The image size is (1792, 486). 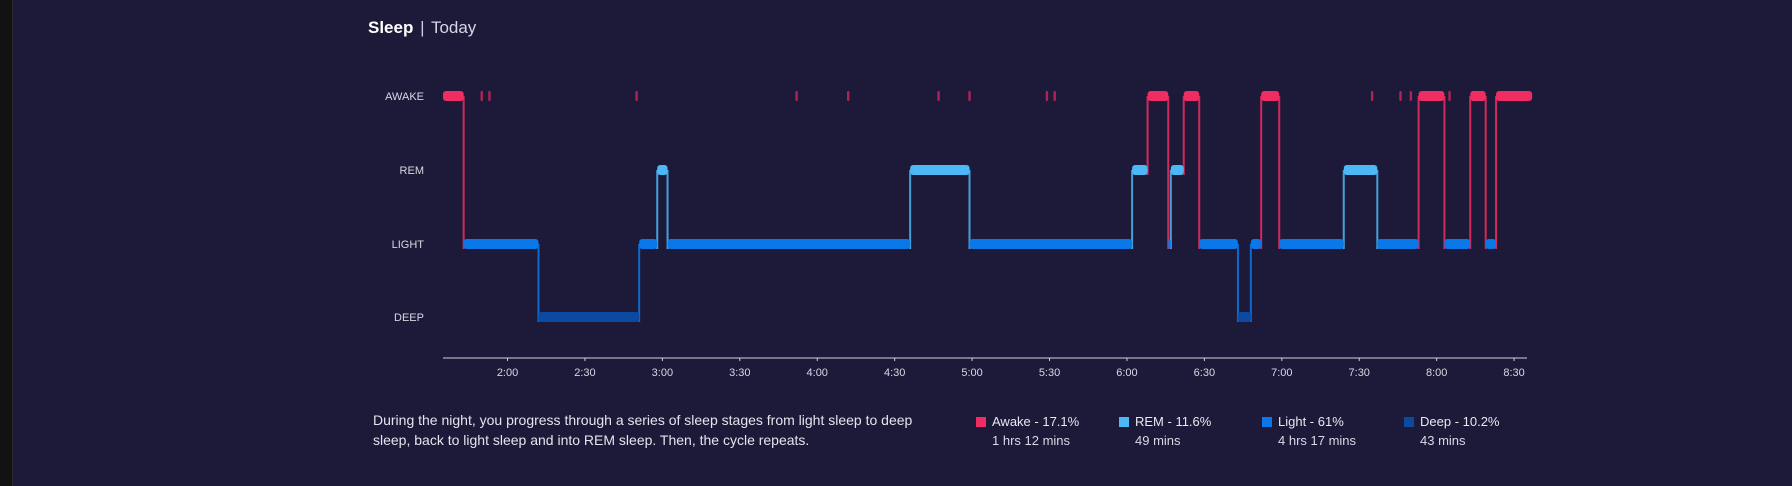 I want to click on x-tick-label: 3:30, so click(x=739, y=373).